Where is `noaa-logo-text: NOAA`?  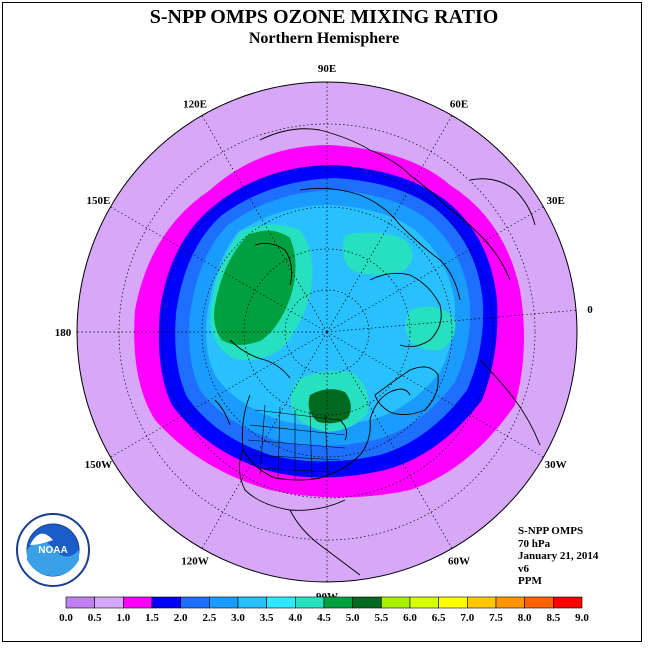 noaa-logo-text: NOAA is located at coordinates (52, 550).